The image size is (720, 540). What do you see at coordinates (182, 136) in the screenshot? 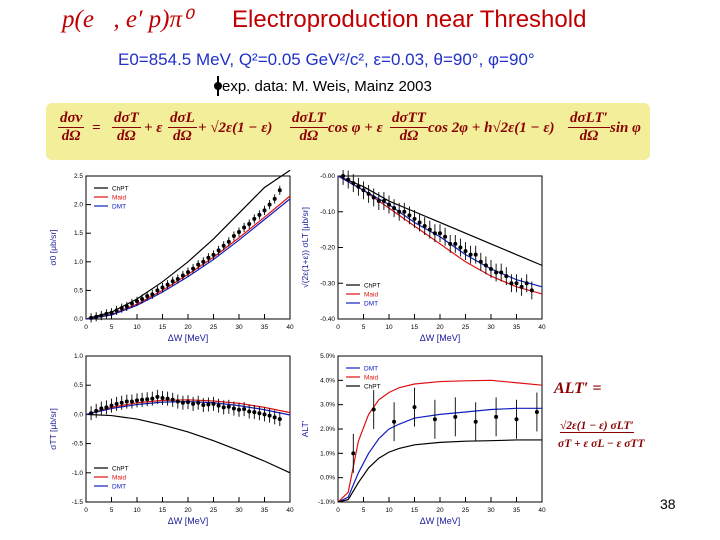
I see `l-denominator: dΩ` at bounding box center [182, 136].